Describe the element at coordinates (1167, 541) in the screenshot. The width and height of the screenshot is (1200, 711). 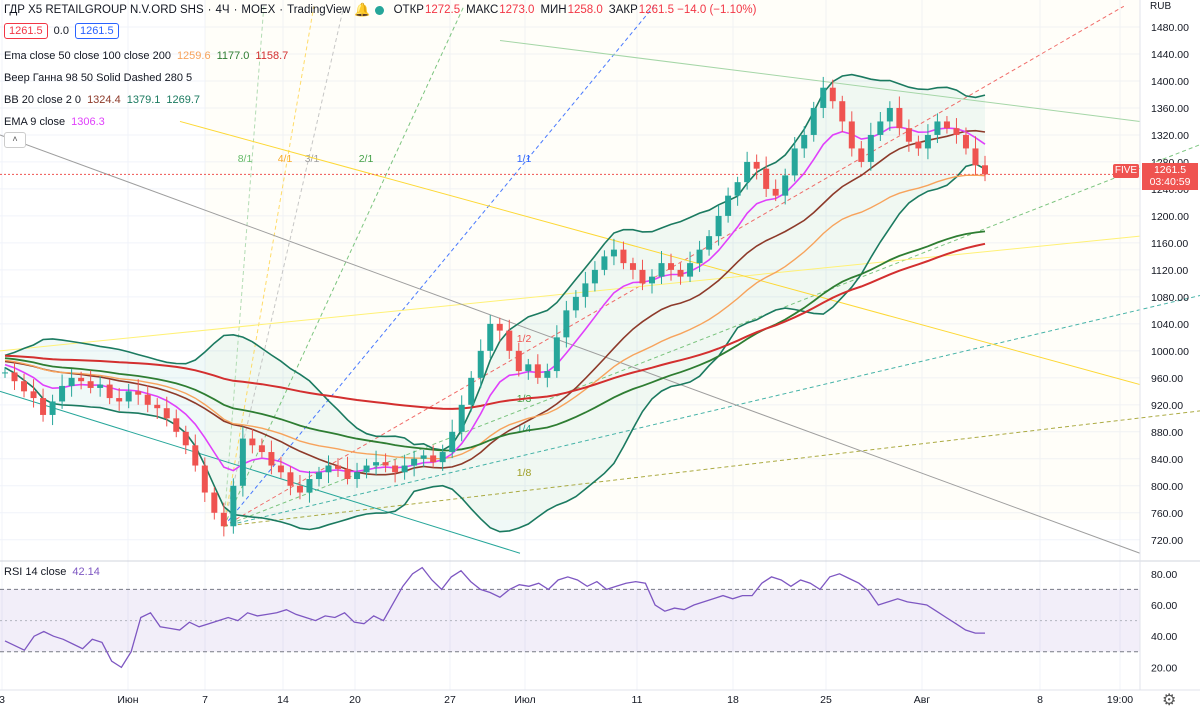
I see `y-tick-label: 720.00` at that location.